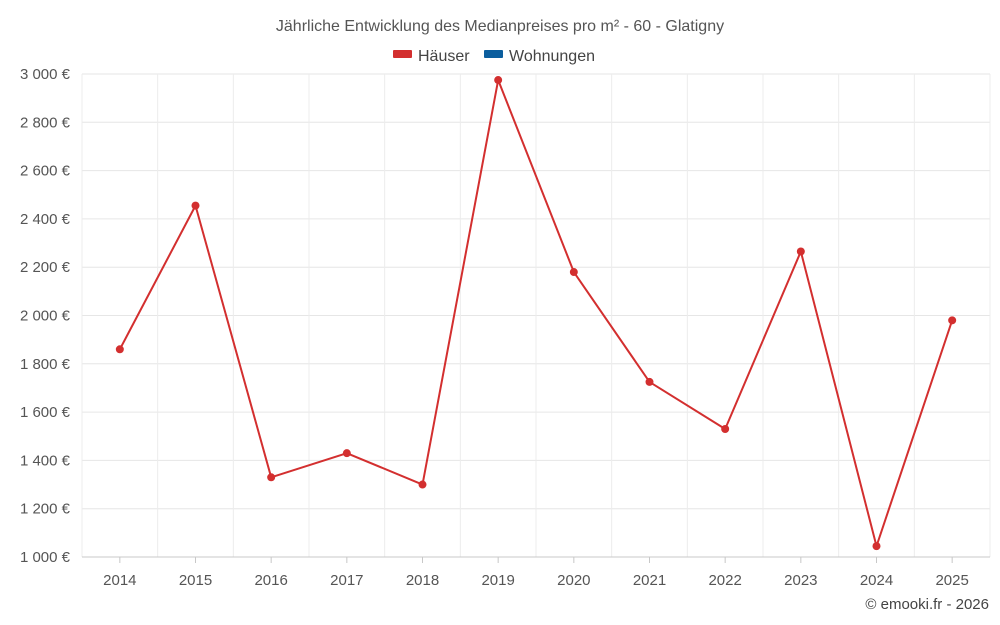  What do you see at coordinates (45, 74) in the screenshot?
I see `y-tick-label: 3 000 €` at bounding box center [45, 74].